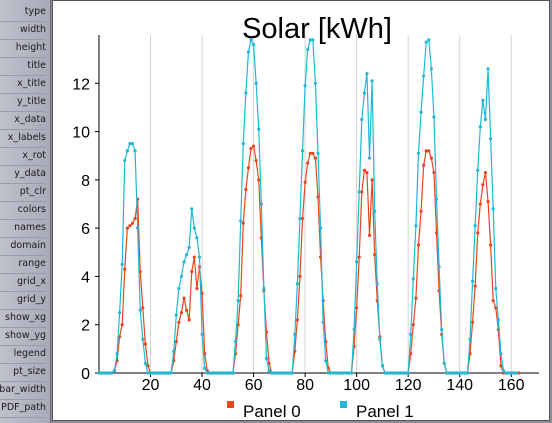 The image size is (552, 423). Describe the element at coordinates (23, 390) in the screenshot. I see `sidebar-item-bar-width: bar_width` at that location.